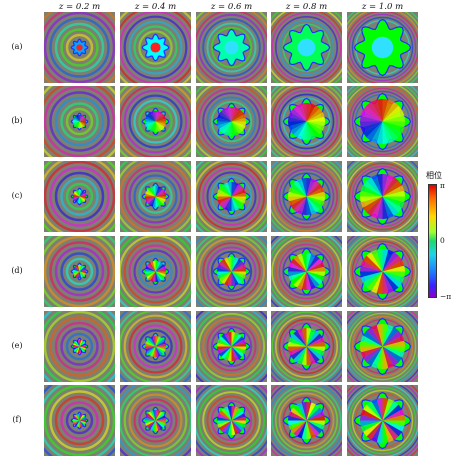 This screenshot has width=474, height=460. What do you see at coordinates (79, 7) in the screenshot?
I see `column-title-1: z = 0.2 m` at bounding box center [79, 7].